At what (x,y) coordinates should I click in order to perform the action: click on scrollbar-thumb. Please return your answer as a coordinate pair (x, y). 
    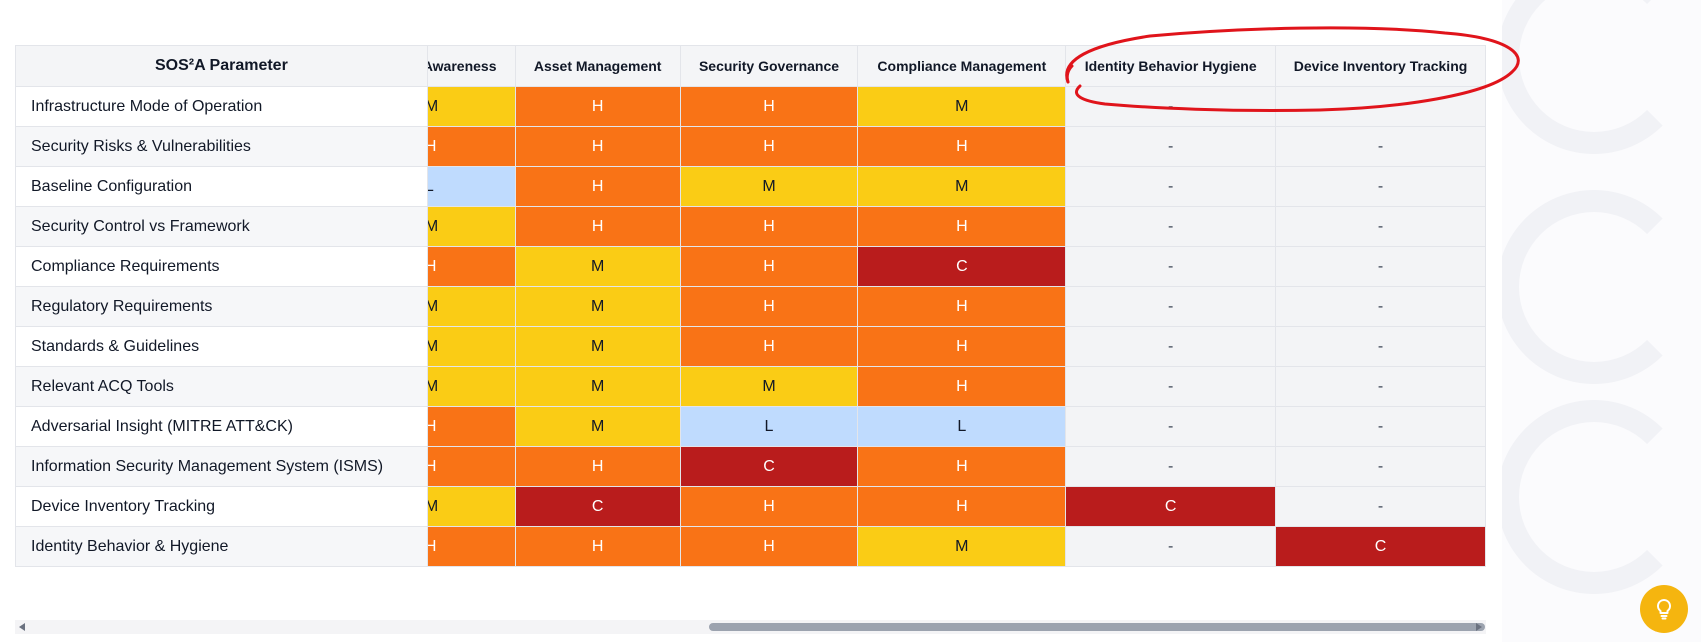
    Looking at the image, I should click on (1097, 627).